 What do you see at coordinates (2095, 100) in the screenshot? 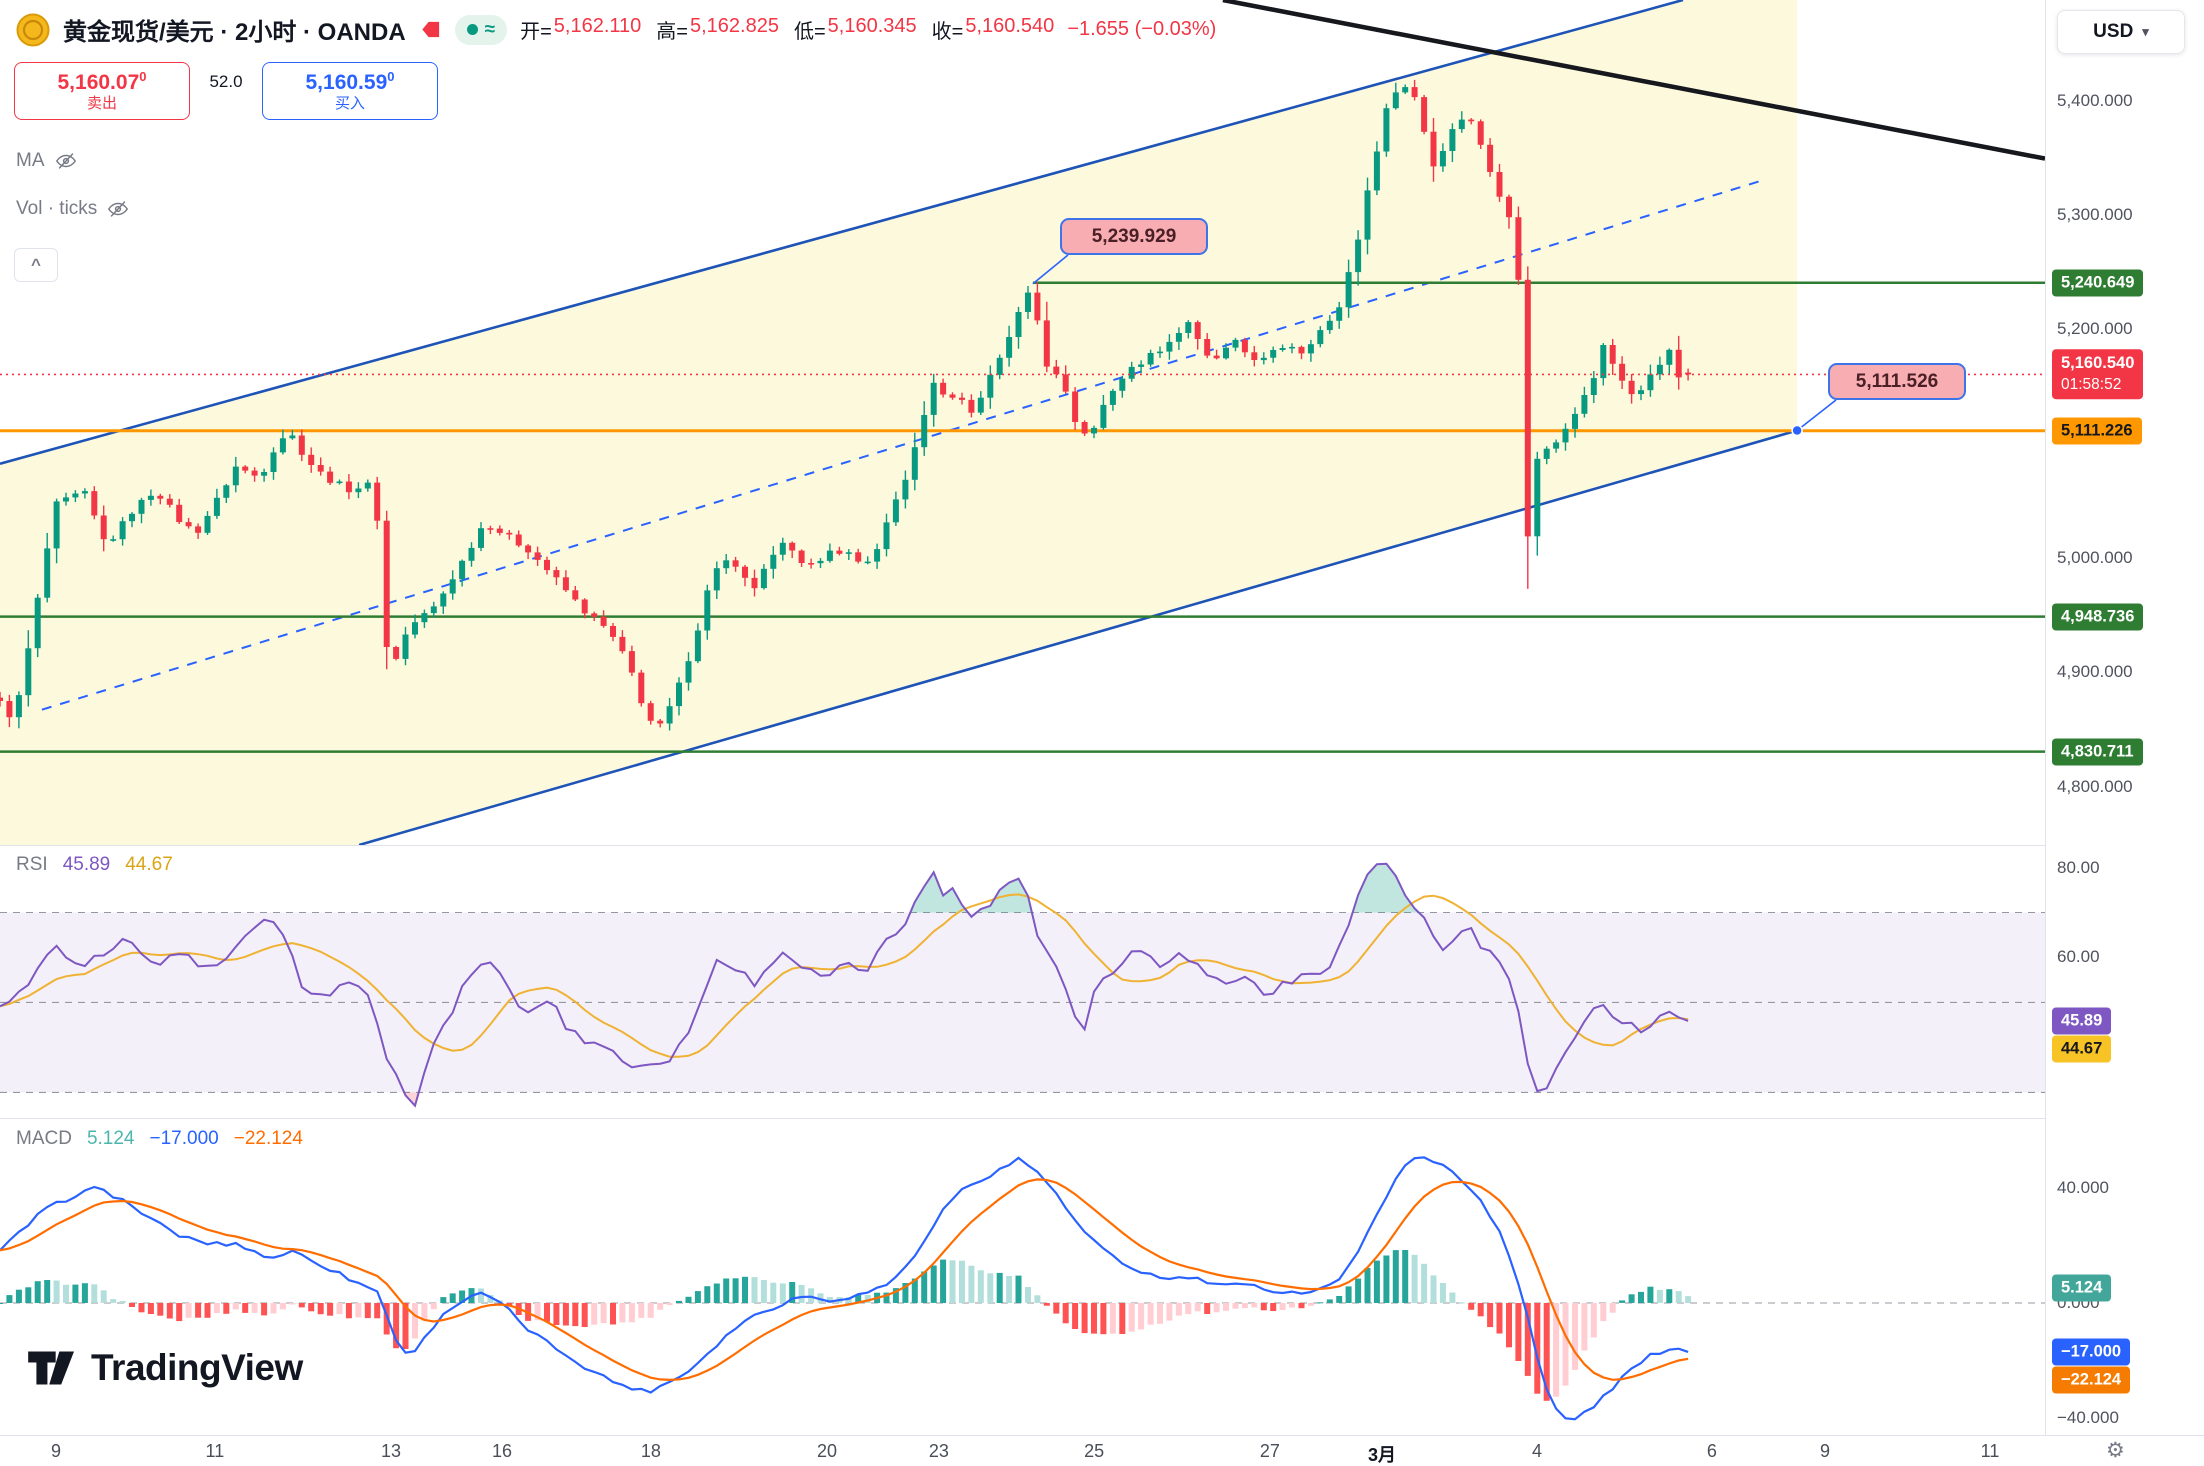
I see `price-axis-label: 5,400.000` at bounding box center [2095, 100].